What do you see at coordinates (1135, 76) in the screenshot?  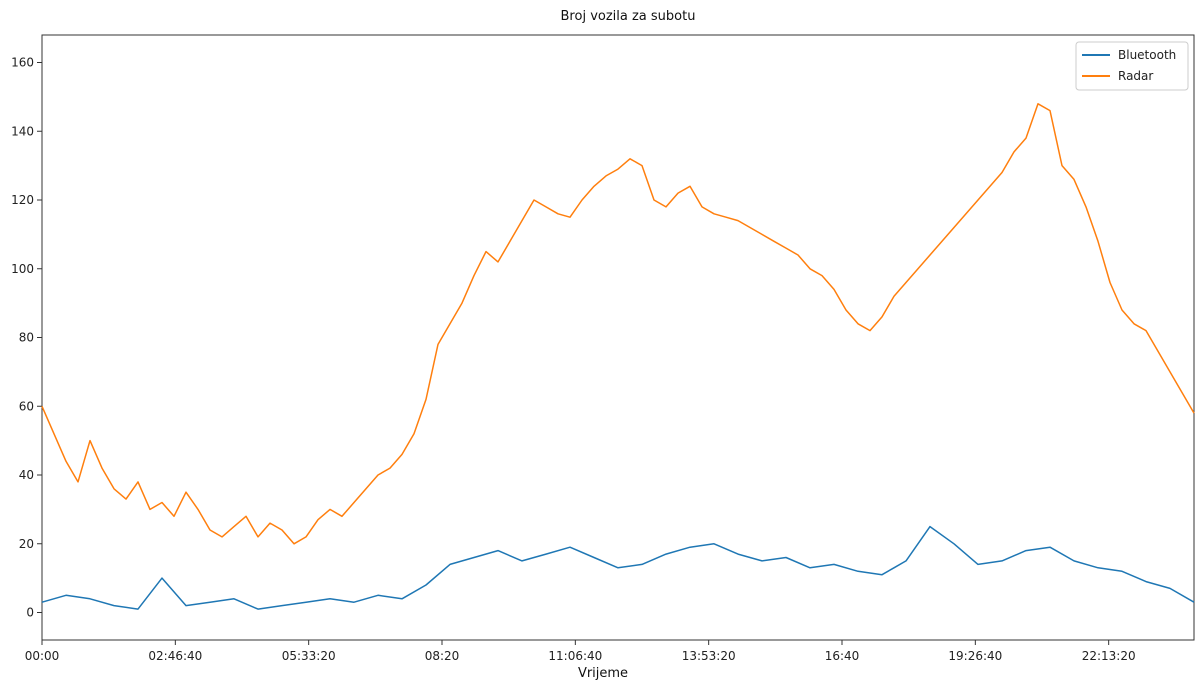 I see `legend-label-radar: Radar` at bounding box center [1135, 76].